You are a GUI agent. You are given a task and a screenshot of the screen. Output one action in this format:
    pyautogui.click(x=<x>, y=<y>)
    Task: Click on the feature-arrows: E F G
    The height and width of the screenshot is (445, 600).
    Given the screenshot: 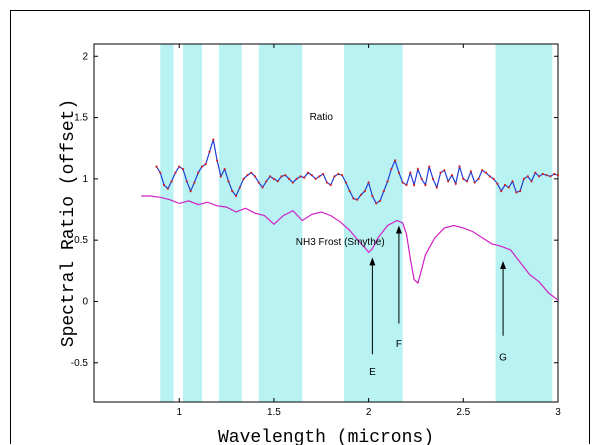 What is the action you would take?
    pyautogui.click(x=438, y=301)
    